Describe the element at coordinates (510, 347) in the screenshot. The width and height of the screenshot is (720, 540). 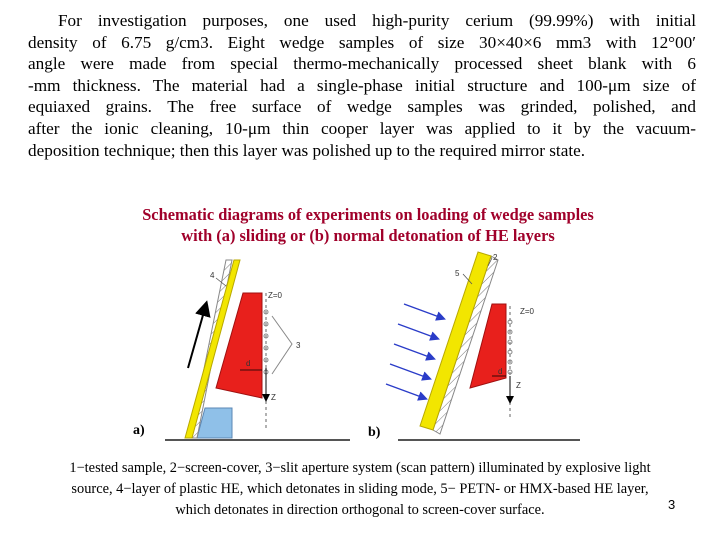
I see `aperture-dots` at that location.